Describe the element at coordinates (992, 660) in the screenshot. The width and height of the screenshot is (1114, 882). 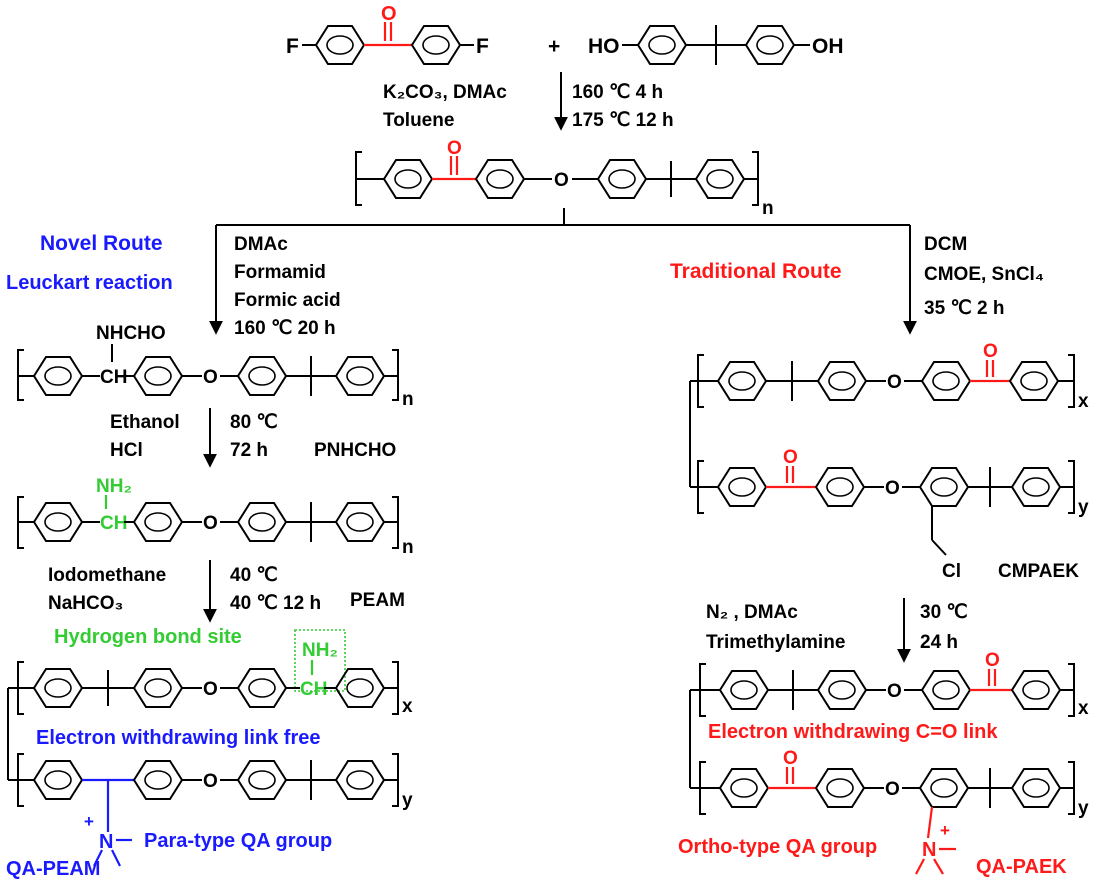
I see `qa-paek-carbonyl-oxygen-top: O` at that location.